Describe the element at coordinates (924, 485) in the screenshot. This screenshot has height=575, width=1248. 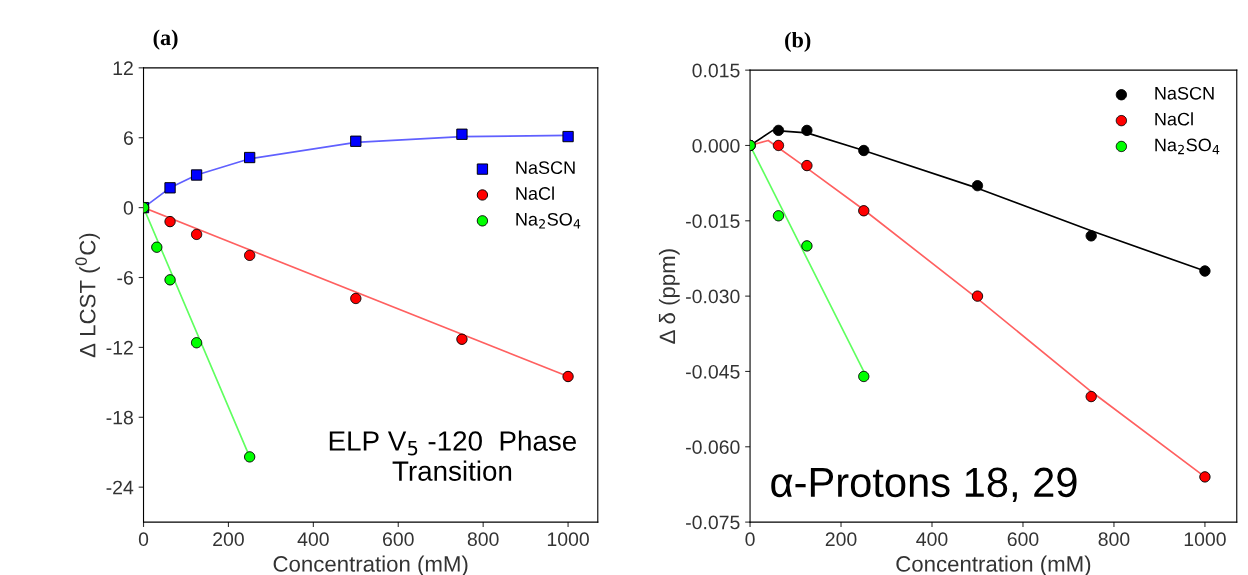
I see `annotation: α-Protons 18, 29` at that location.